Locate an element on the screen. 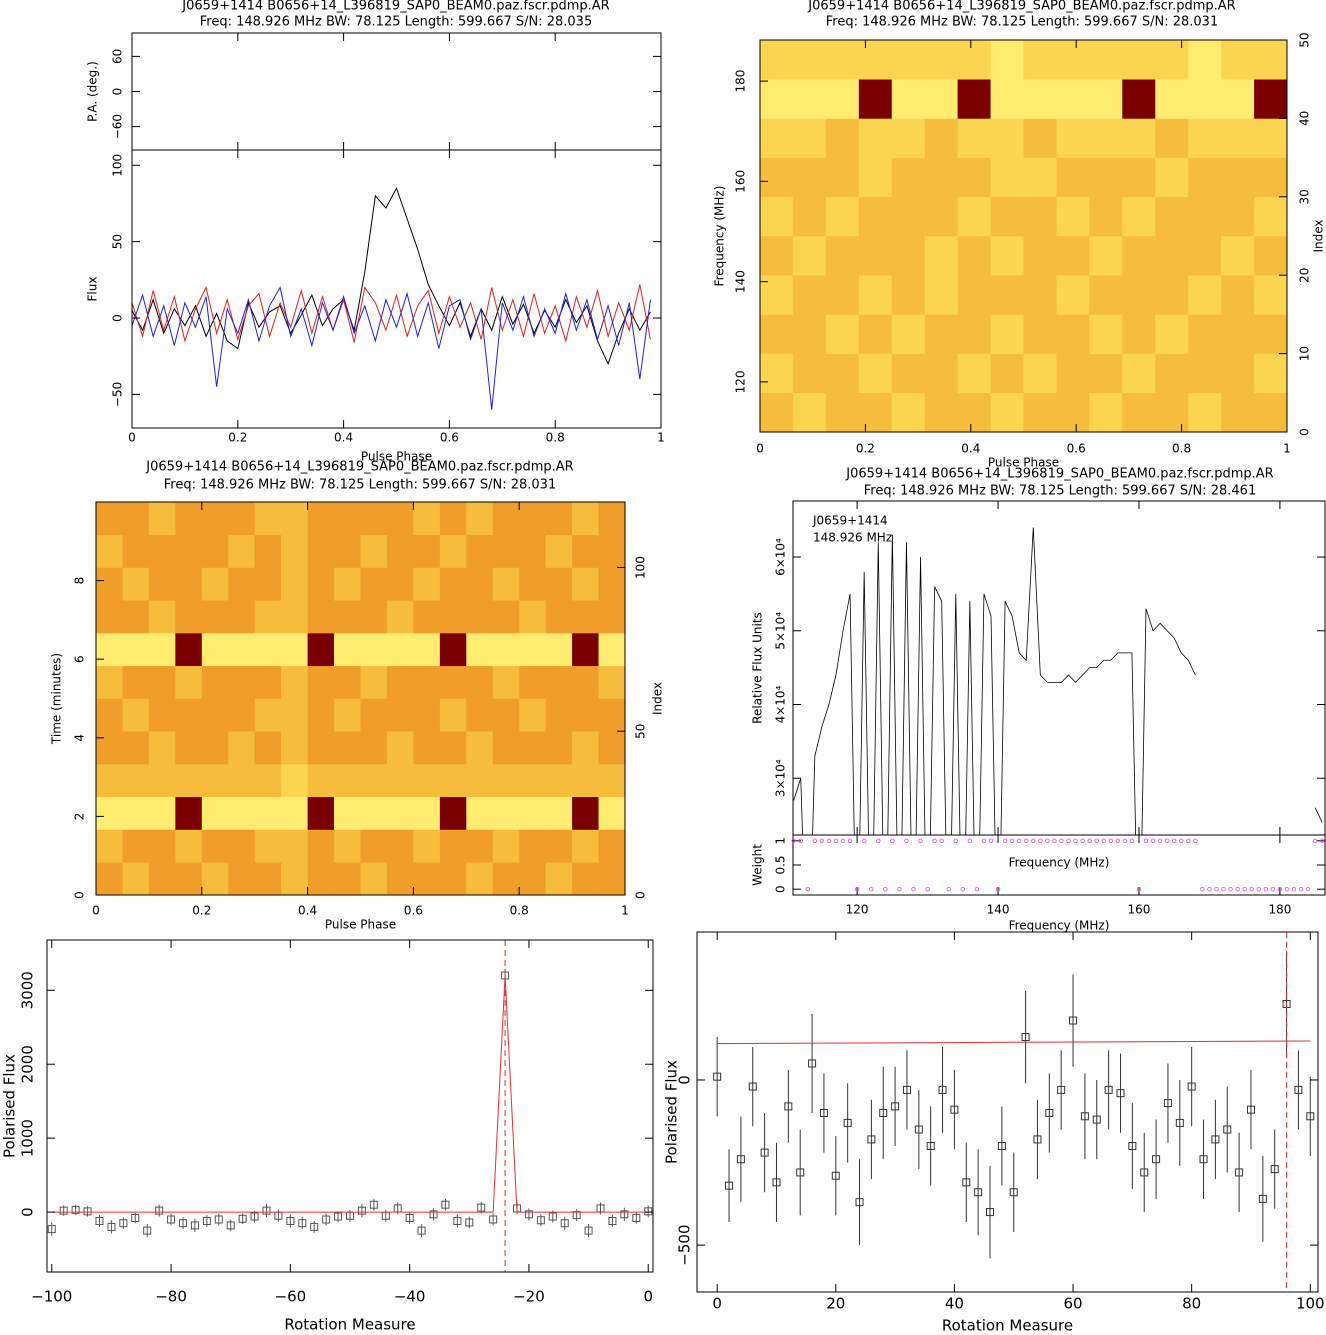 Image resolution: width=1326 pixels, height=1335 pixels. y-tick-label: 4×10⁴ is located at coordinates (781, 704).